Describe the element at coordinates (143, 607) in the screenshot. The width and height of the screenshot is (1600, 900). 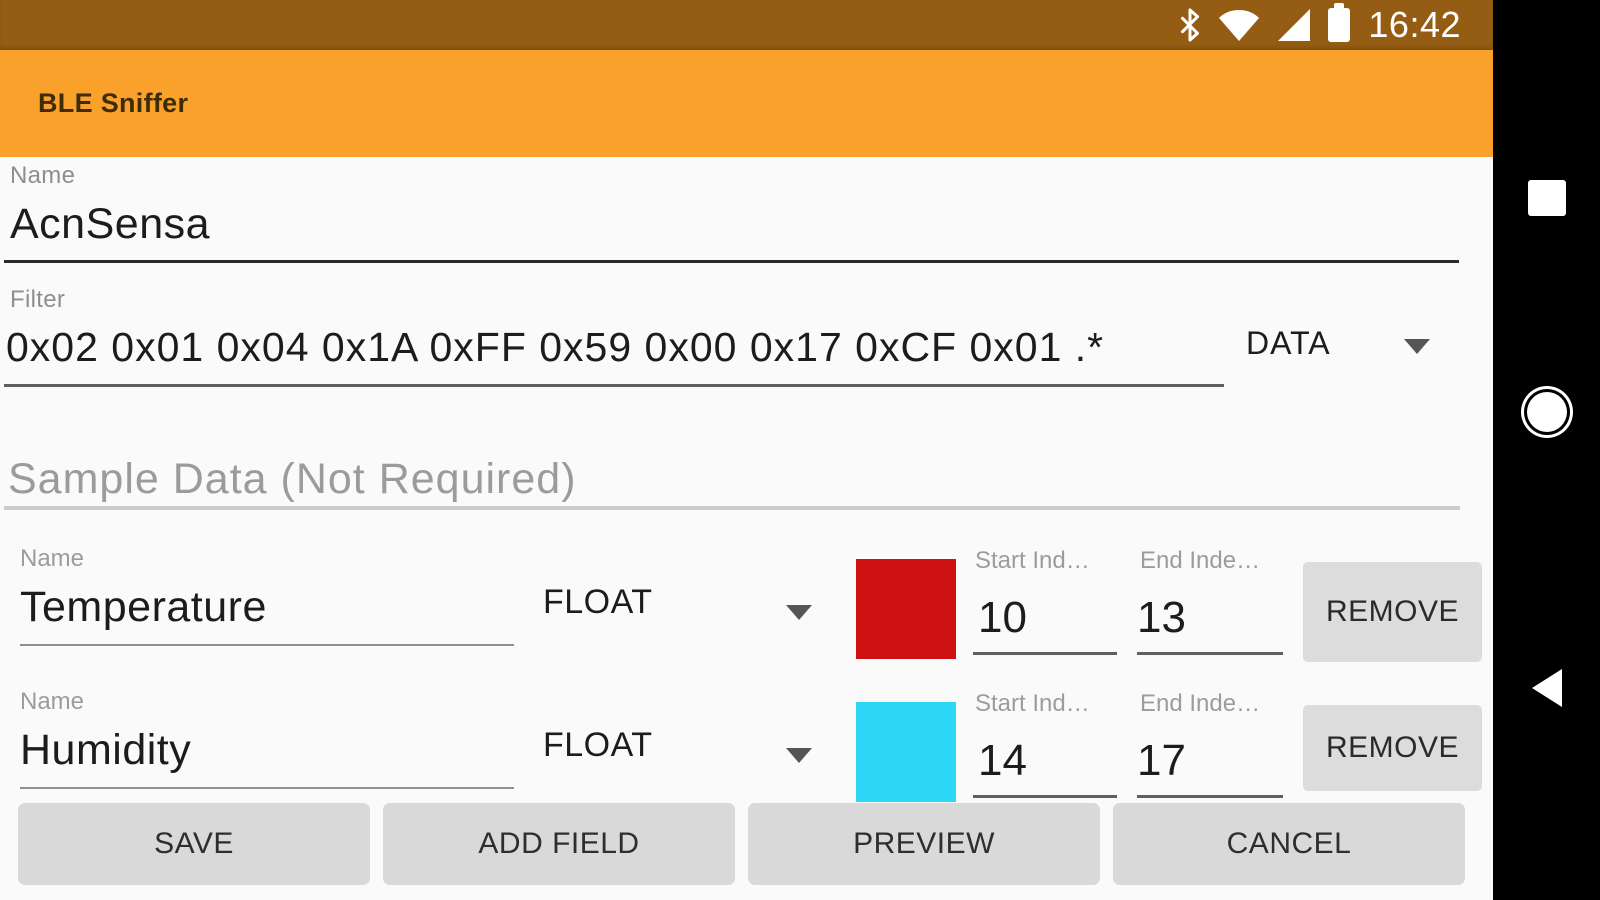
I see `field-name-input: Temperature` at that location.